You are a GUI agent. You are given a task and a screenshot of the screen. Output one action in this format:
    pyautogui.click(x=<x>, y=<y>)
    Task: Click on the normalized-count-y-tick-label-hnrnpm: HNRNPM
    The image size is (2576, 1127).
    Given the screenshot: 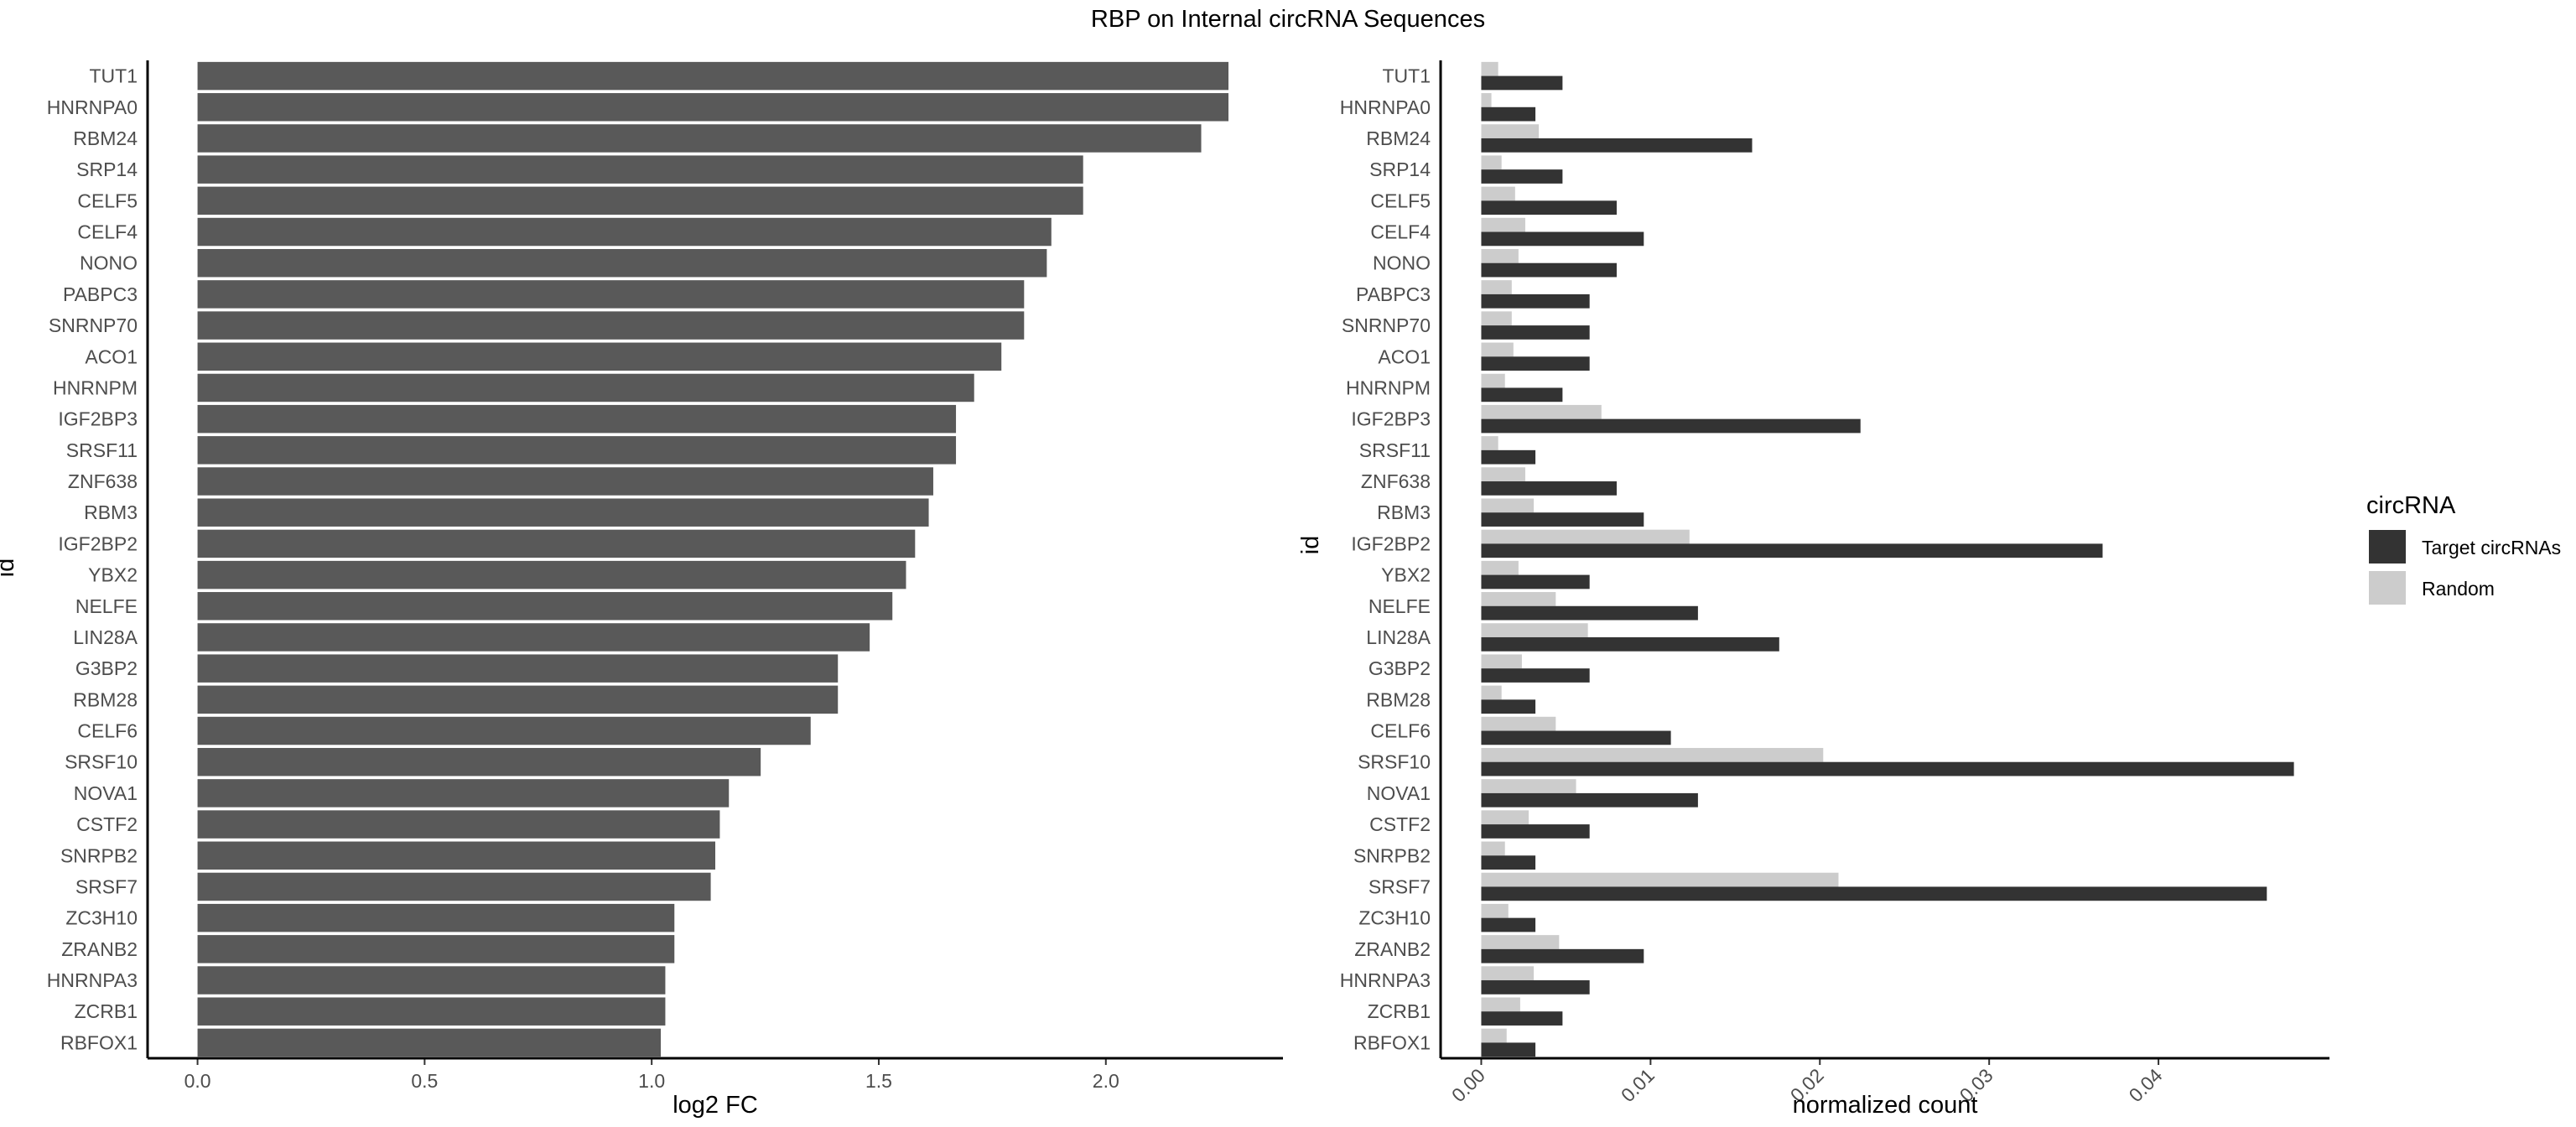 What is the action you would take?
    pyautogui.click(x=1388, y=387)
    